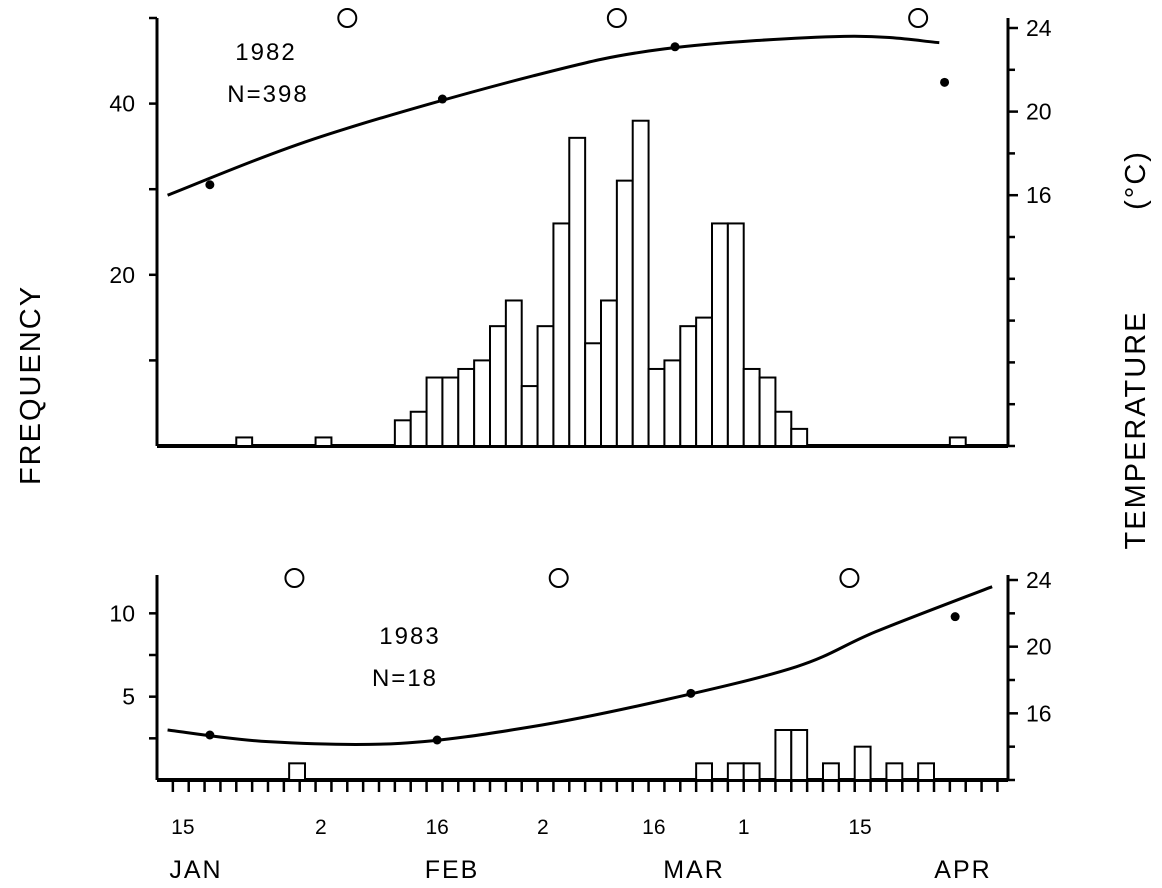  What do you see at coordinates (122, 613) in the screenshot?
I see `y-tick-label: 10` at bounding box center [122, 613].